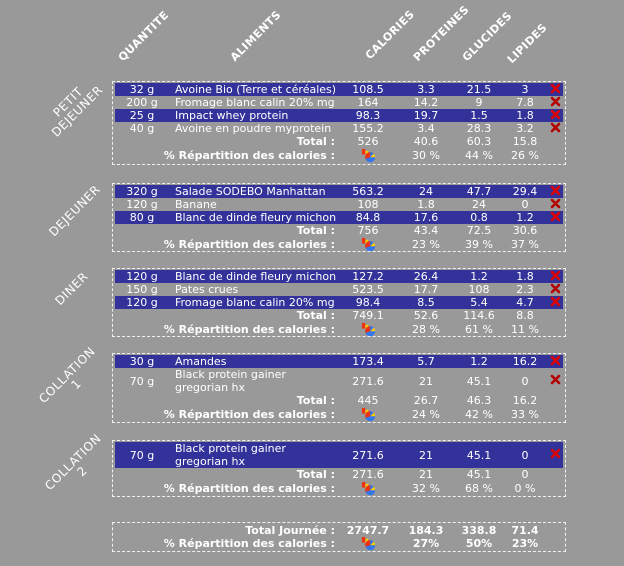  Describe the element at coordinates (525, 315) in the screenshot. I see `total-fats: 8.8` at that location.